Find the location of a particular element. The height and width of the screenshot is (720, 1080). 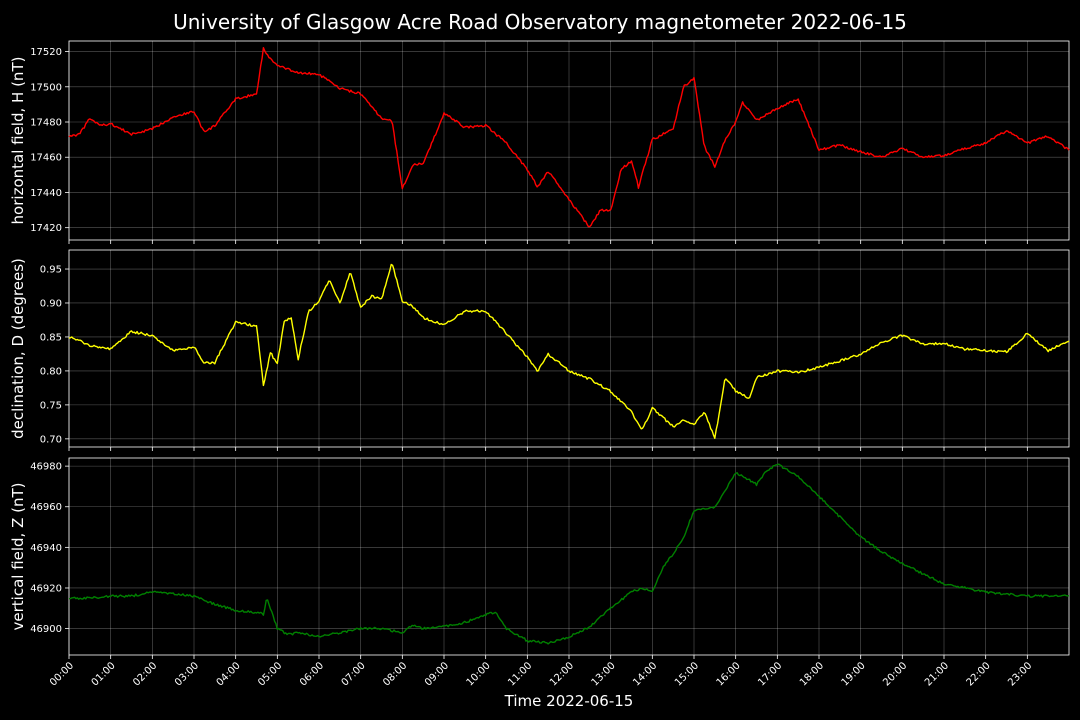

x-tick-label: 15:00 is located at coordinates (687, 674).